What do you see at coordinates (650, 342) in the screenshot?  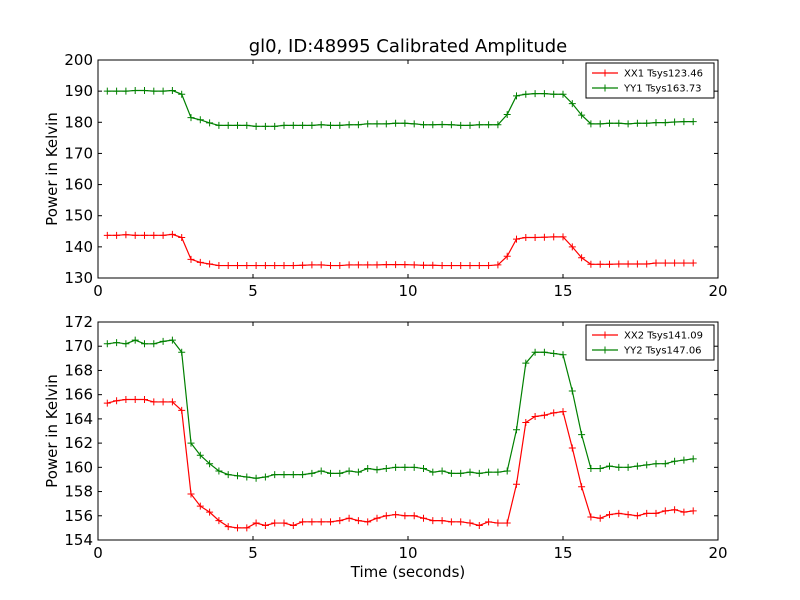 I see `legend-box` at bounding box center [650, 342].